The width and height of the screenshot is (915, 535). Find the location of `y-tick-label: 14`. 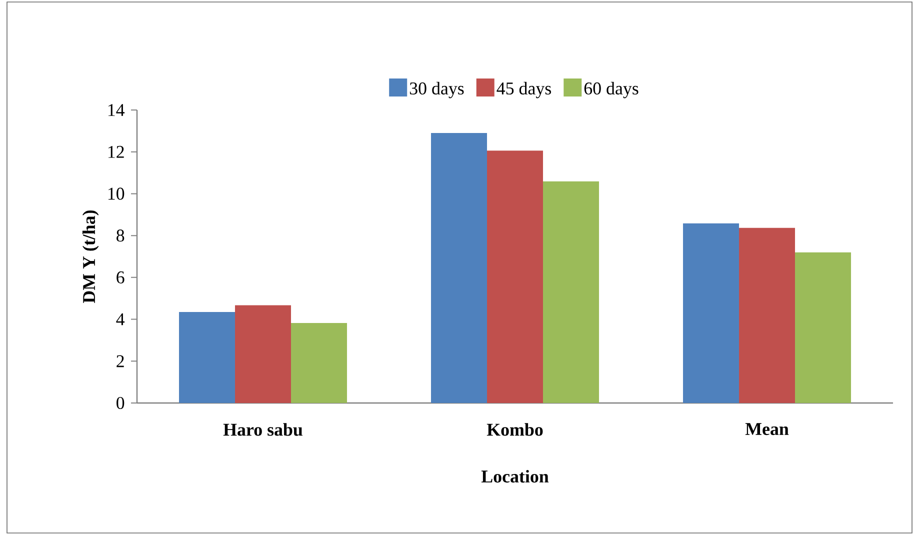

y-tick-label: 14 is located at coordinates (116, 110).